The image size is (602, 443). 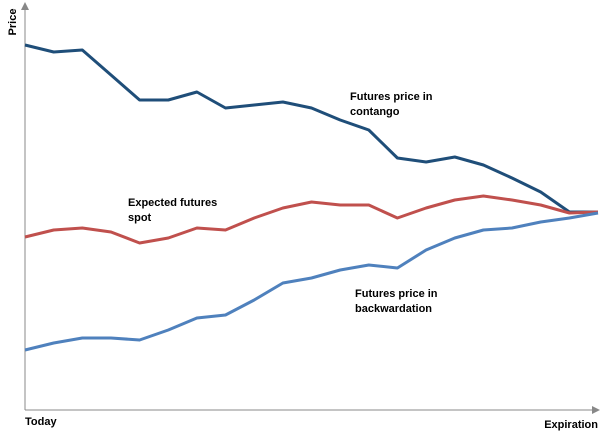 I want to click on annotation: Expected futures, so click(x=172, y=203).